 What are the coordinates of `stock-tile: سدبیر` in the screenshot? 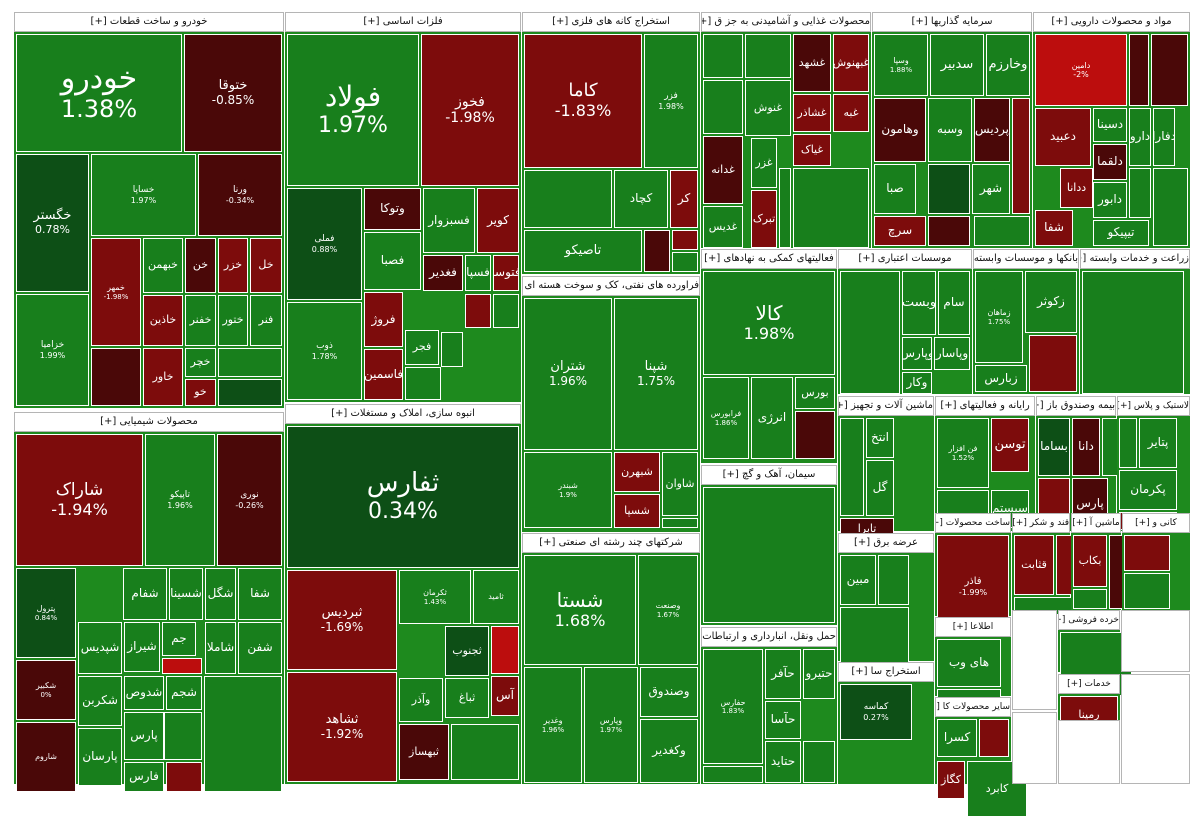 It's located at (957, 65).